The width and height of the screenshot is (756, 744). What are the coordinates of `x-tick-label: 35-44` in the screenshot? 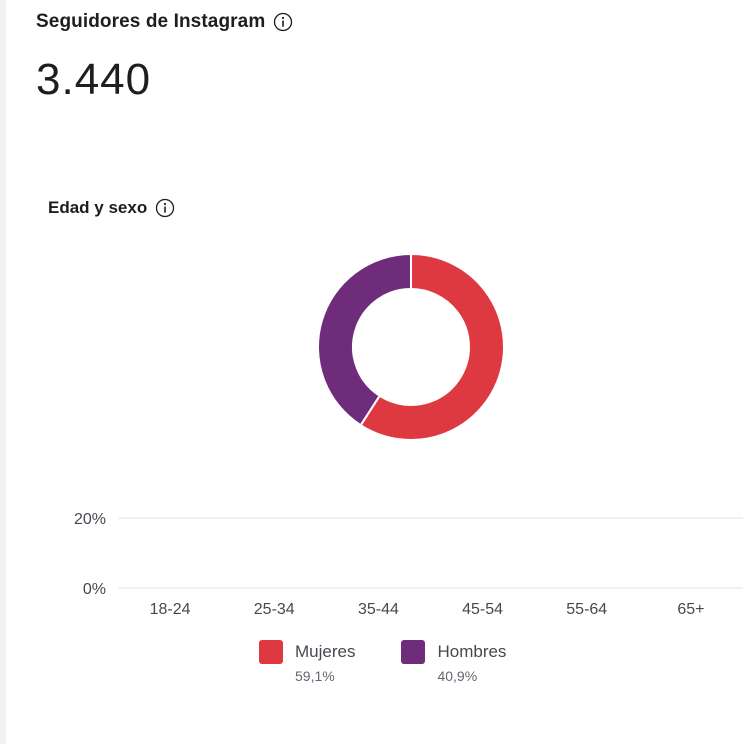 It's located at (378, 609).